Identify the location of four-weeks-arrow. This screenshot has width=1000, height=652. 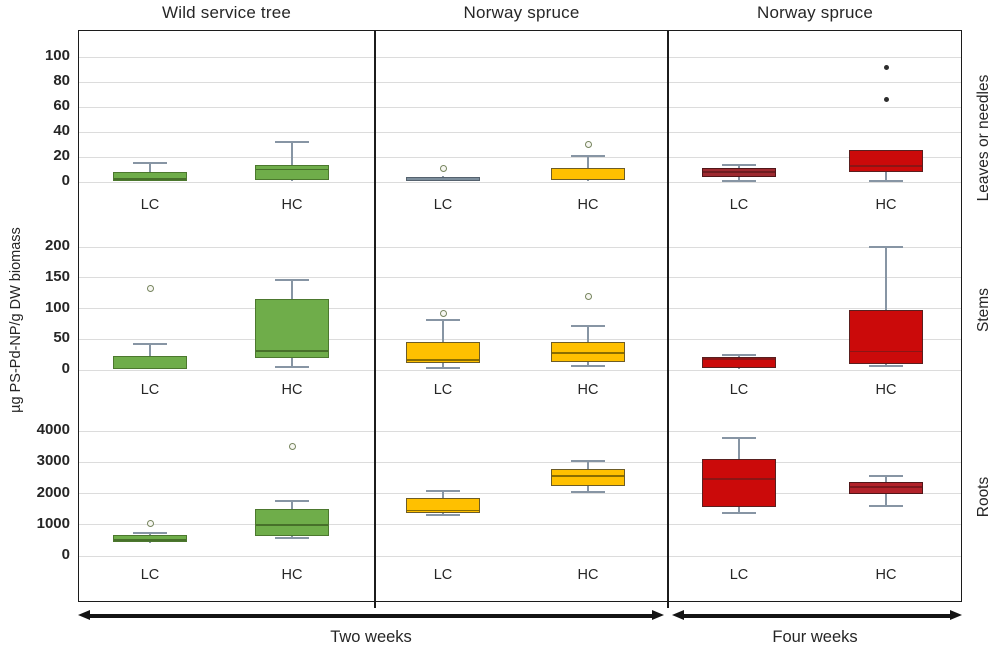
(817, 615).